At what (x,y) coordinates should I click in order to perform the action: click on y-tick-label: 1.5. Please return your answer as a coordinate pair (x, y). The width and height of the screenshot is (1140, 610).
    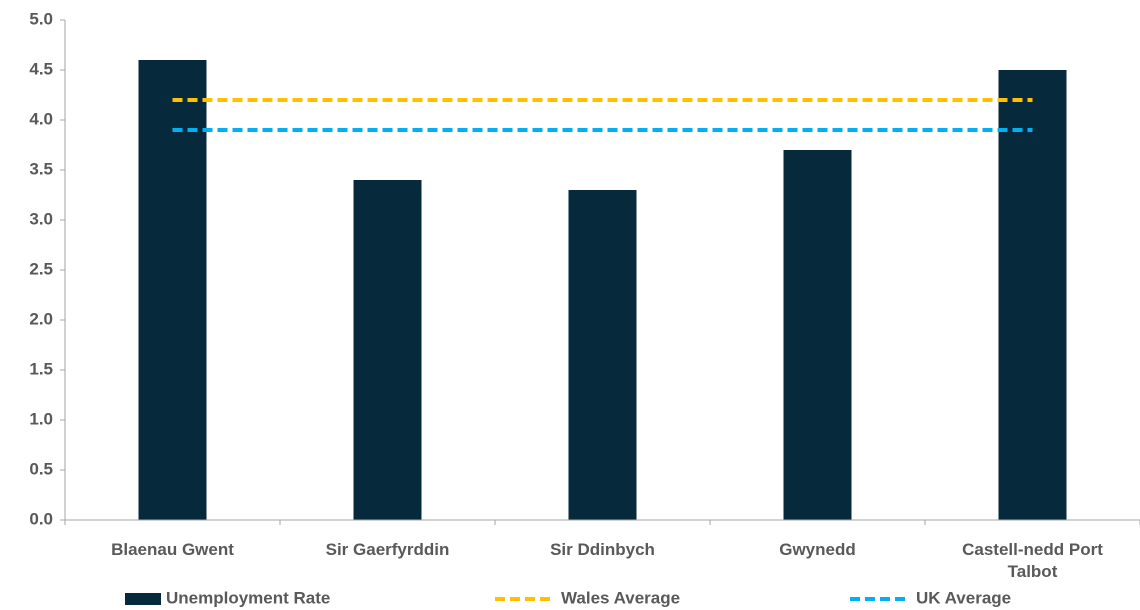
    Looking at the image, I should click on (41, 368).